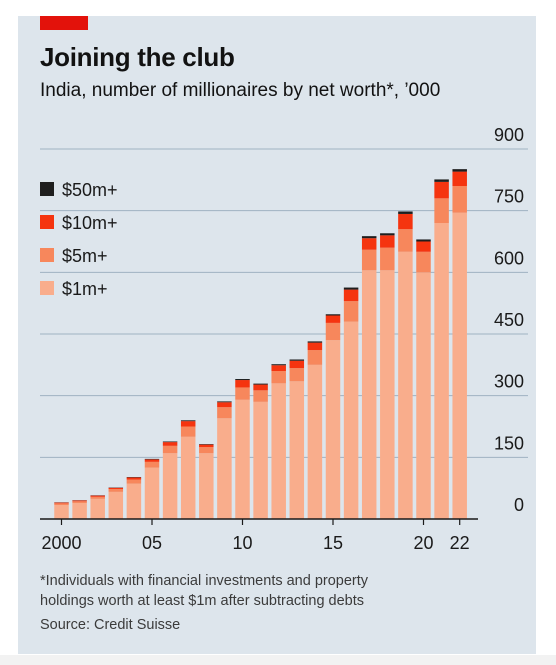  What do you see at coordinates (137, 57) in the screenshot?
I see `chart-title: Joining the club` at bounding box center [137, 57].